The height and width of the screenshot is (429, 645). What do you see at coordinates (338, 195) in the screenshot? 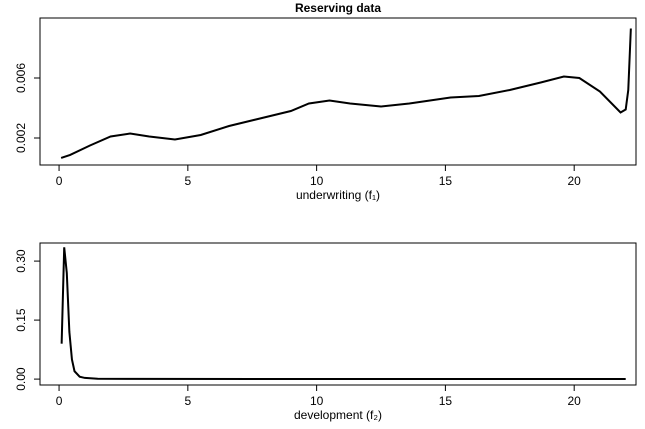
I see `x-axis-label: underwriting (f₁)` at bounding box center [338, 195].